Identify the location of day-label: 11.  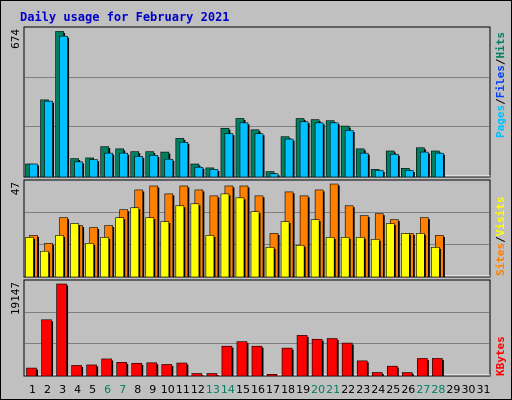
(183, 389).